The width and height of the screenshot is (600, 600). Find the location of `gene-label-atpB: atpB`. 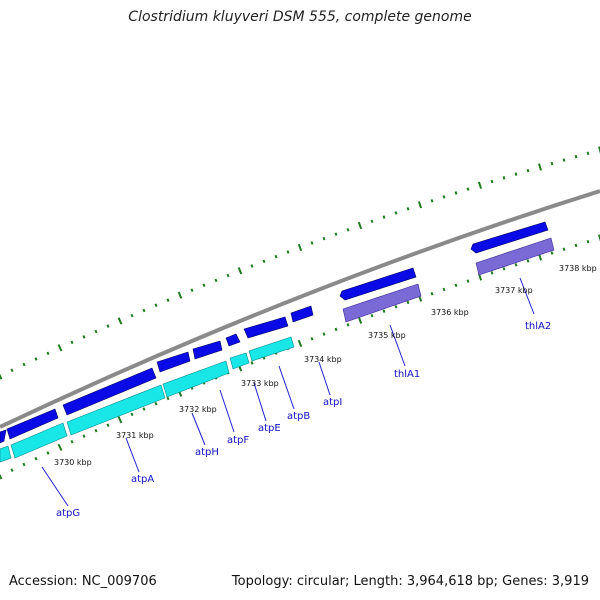

gene-label-atpB: atpB is located at coordinates (298, 416).